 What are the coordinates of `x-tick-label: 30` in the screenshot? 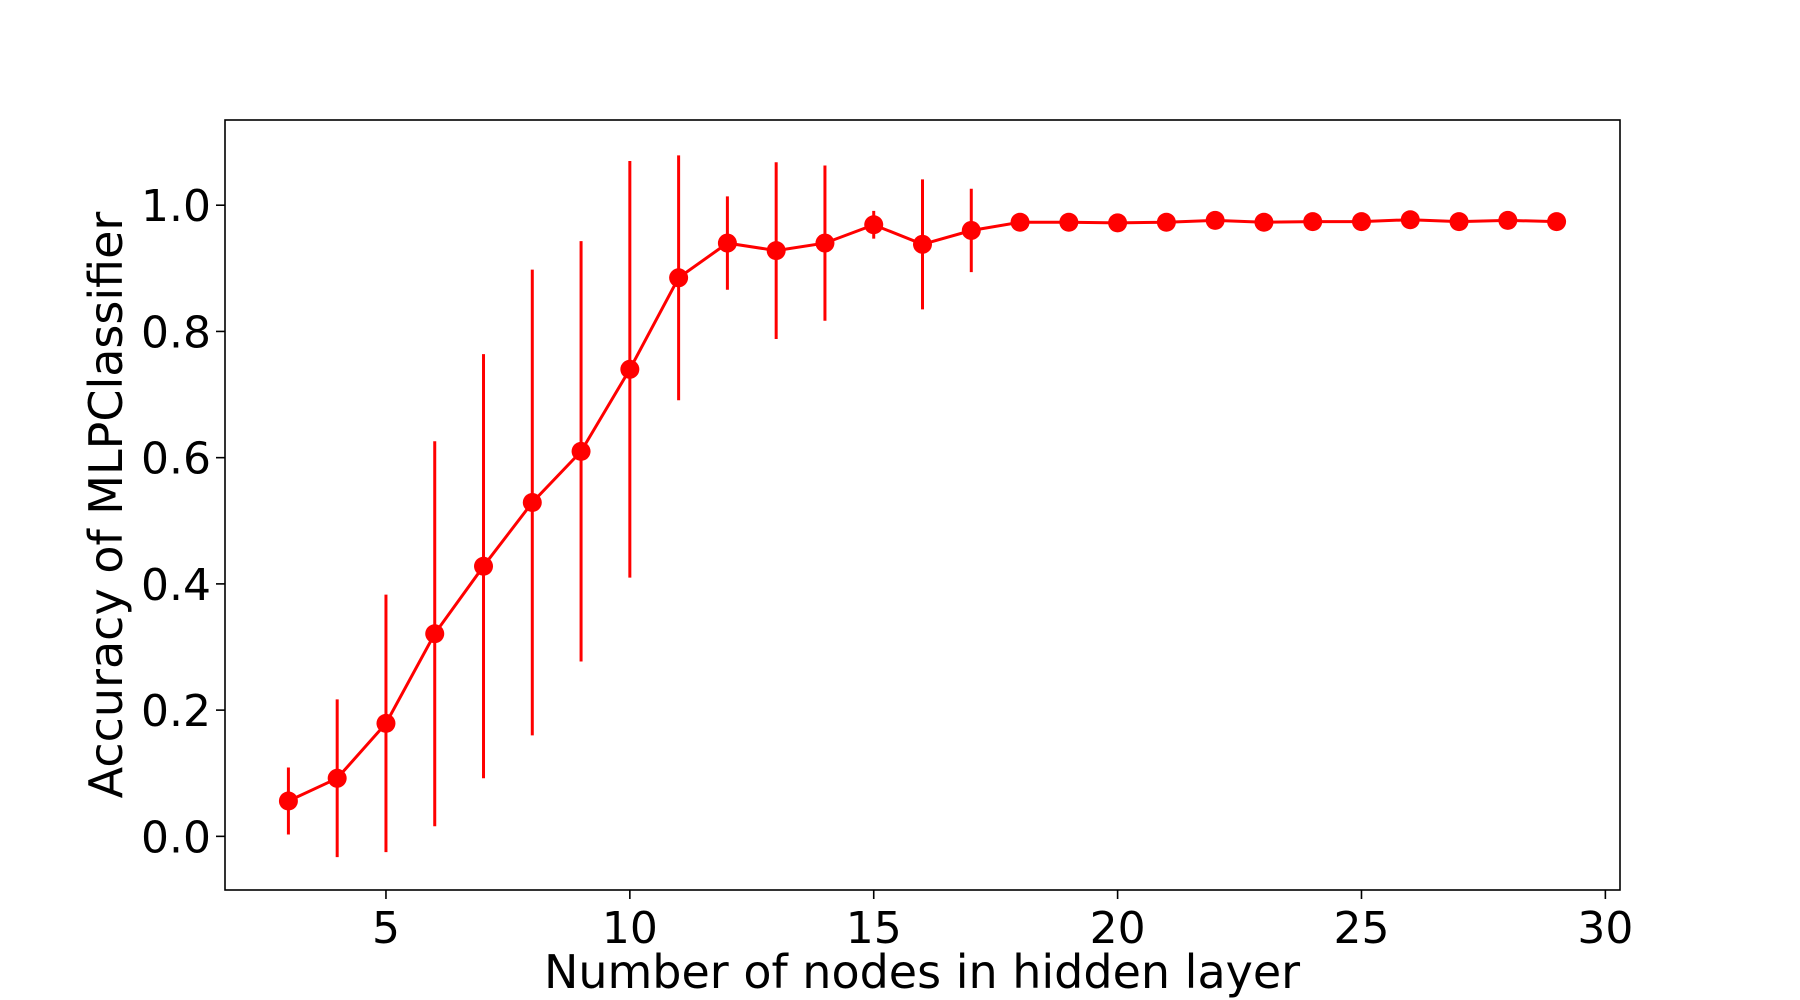 It's located at (1605, 928).